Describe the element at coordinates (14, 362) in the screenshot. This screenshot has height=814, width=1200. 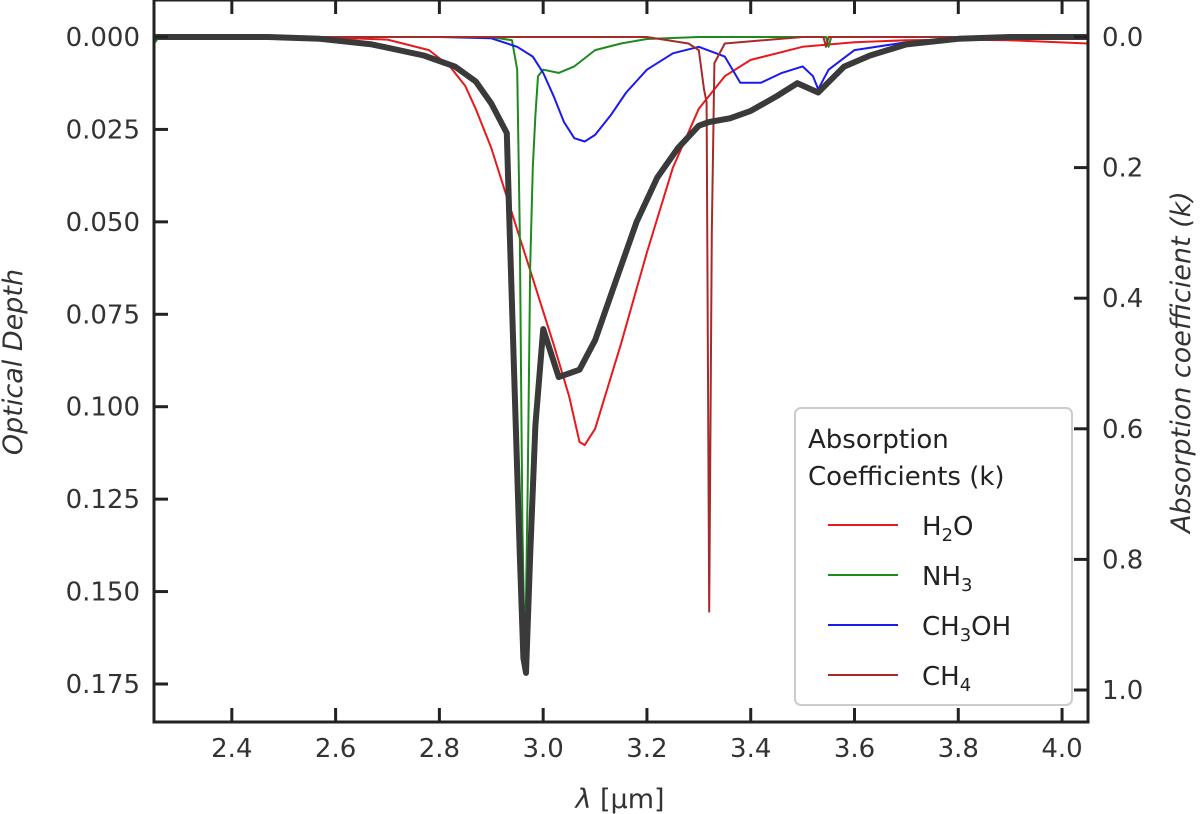
I see `y-axis-left-title: Optical Depth` at that location.